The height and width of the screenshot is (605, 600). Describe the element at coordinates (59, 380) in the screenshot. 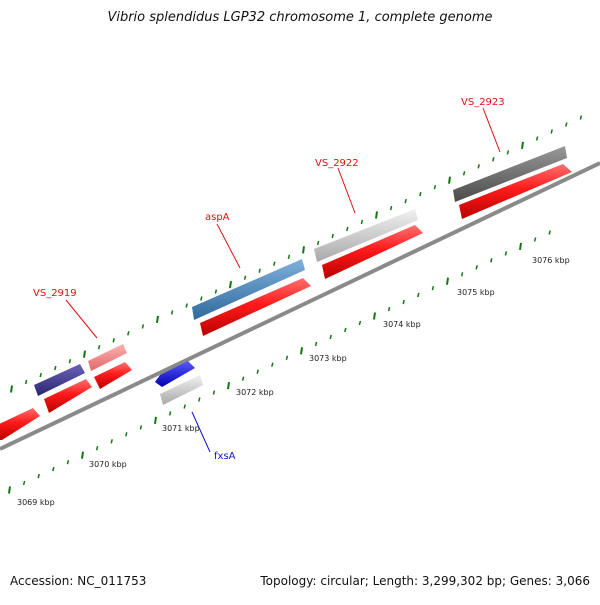

I see `gene-VS_2919-prior` at that location.